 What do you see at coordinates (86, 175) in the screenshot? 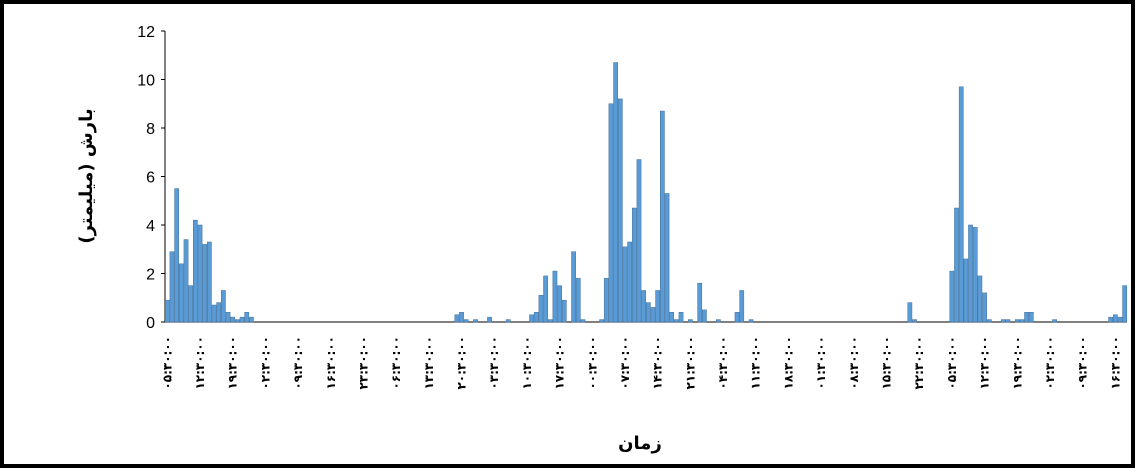
I see `y-axis-title: بارش (میلیمتر)` at bounding box center [86, 175].